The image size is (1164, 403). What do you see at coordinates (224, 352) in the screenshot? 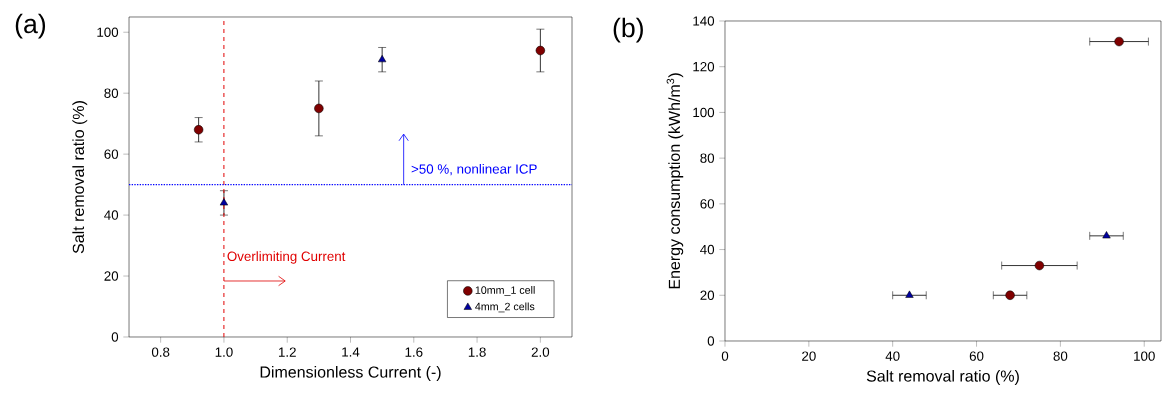
I see `x-tick-label: 1.0` at bounding box center [224, 352].